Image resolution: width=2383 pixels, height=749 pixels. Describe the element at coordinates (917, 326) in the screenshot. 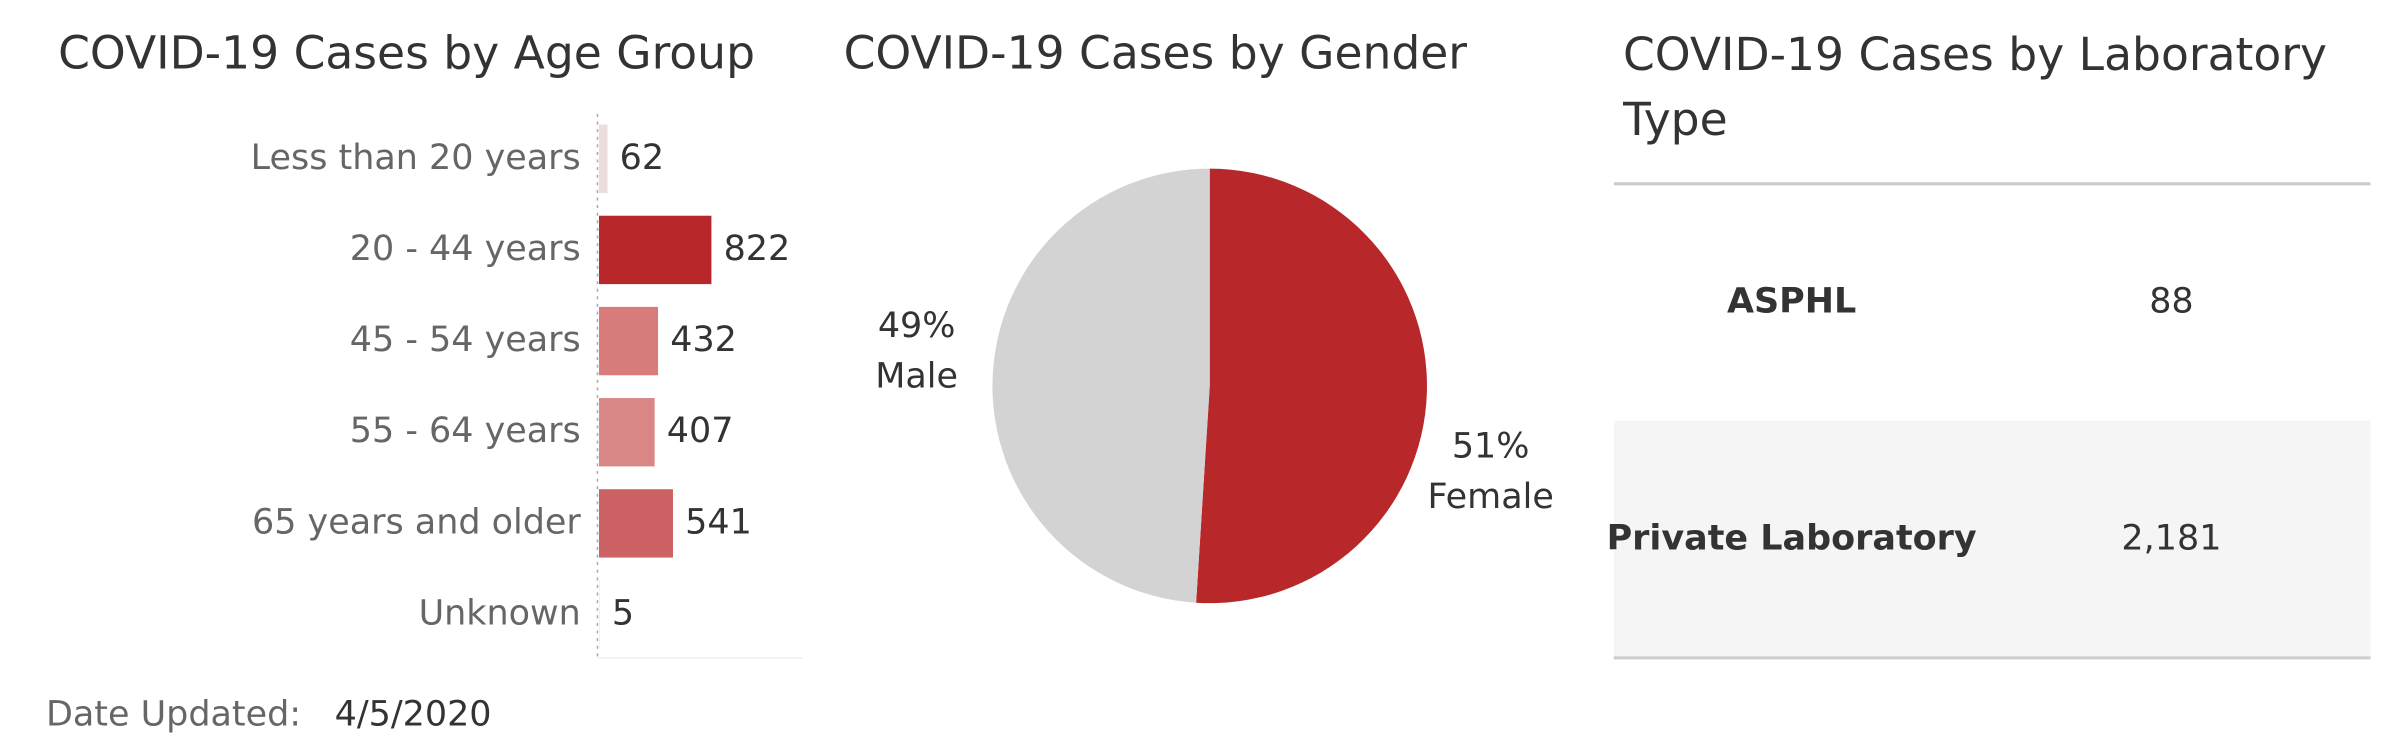

I see `pie-percent: 49%` at that location.